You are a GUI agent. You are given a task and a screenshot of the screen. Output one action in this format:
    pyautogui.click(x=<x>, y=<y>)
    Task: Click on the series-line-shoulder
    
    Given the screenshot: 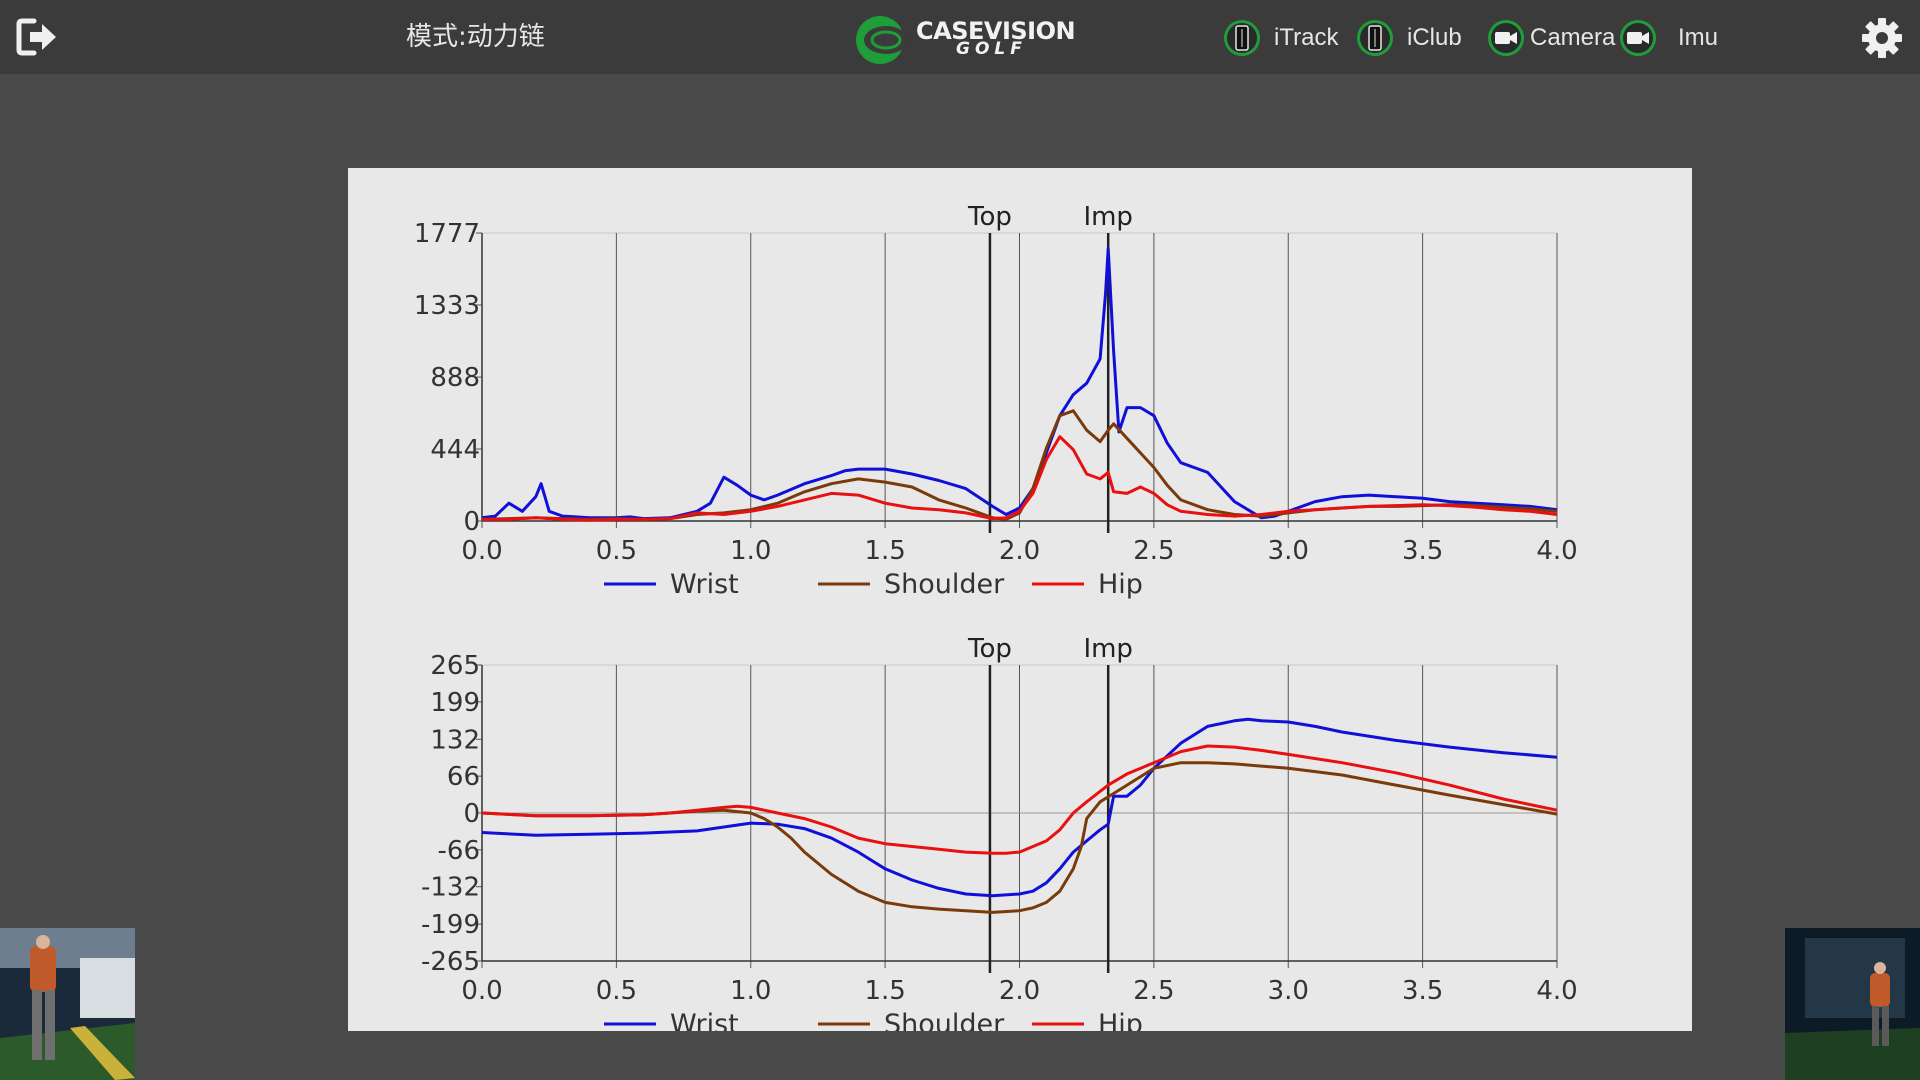 What is the action you would take?
    pyautogui.click(x=1019, y=837)
    